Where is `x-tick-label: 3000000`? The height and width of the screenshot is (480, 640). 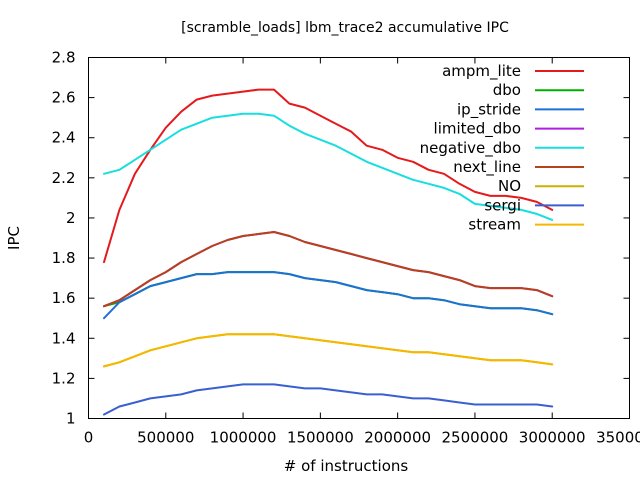 x-tick-label: 3000000 is located at coordinates (552, 438).